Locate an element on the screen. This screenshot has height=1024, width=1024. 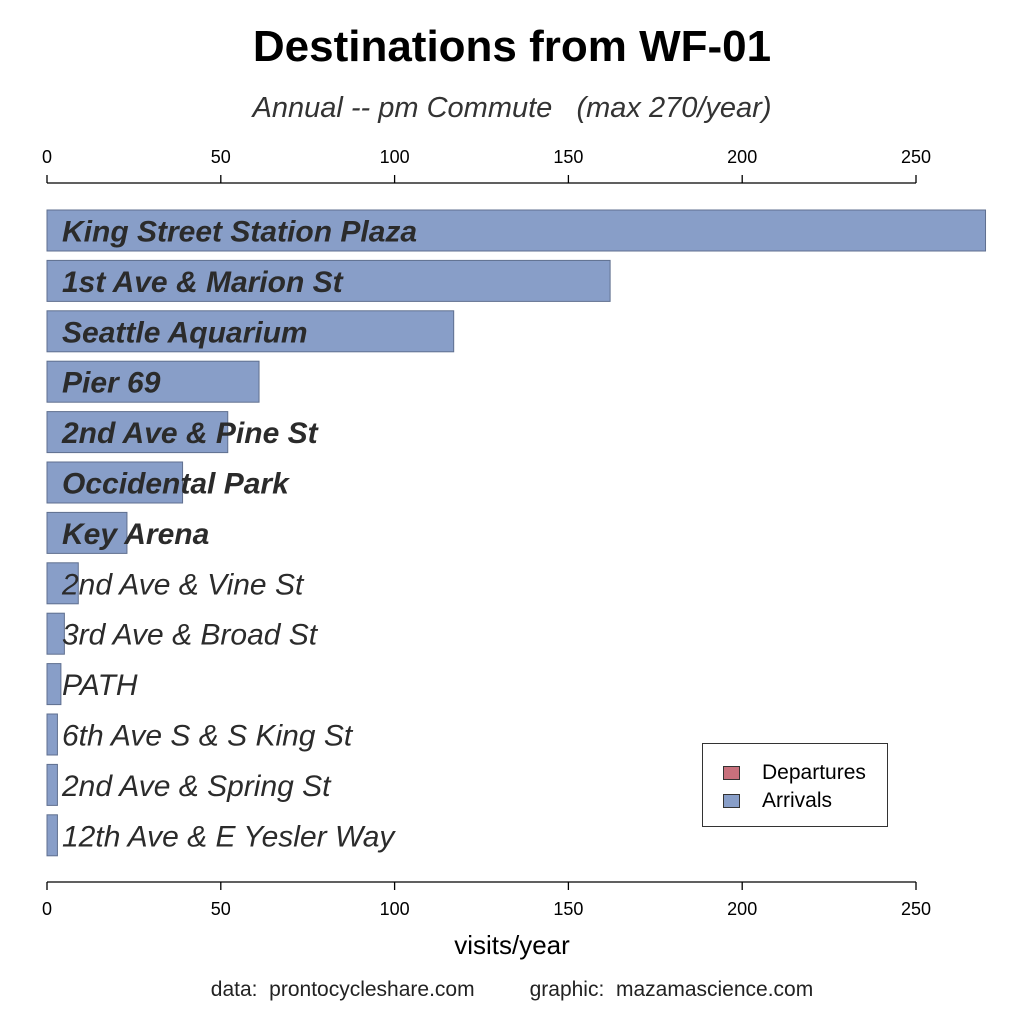
bottom-tick-label: 250 is located at coordinates (916, 909).